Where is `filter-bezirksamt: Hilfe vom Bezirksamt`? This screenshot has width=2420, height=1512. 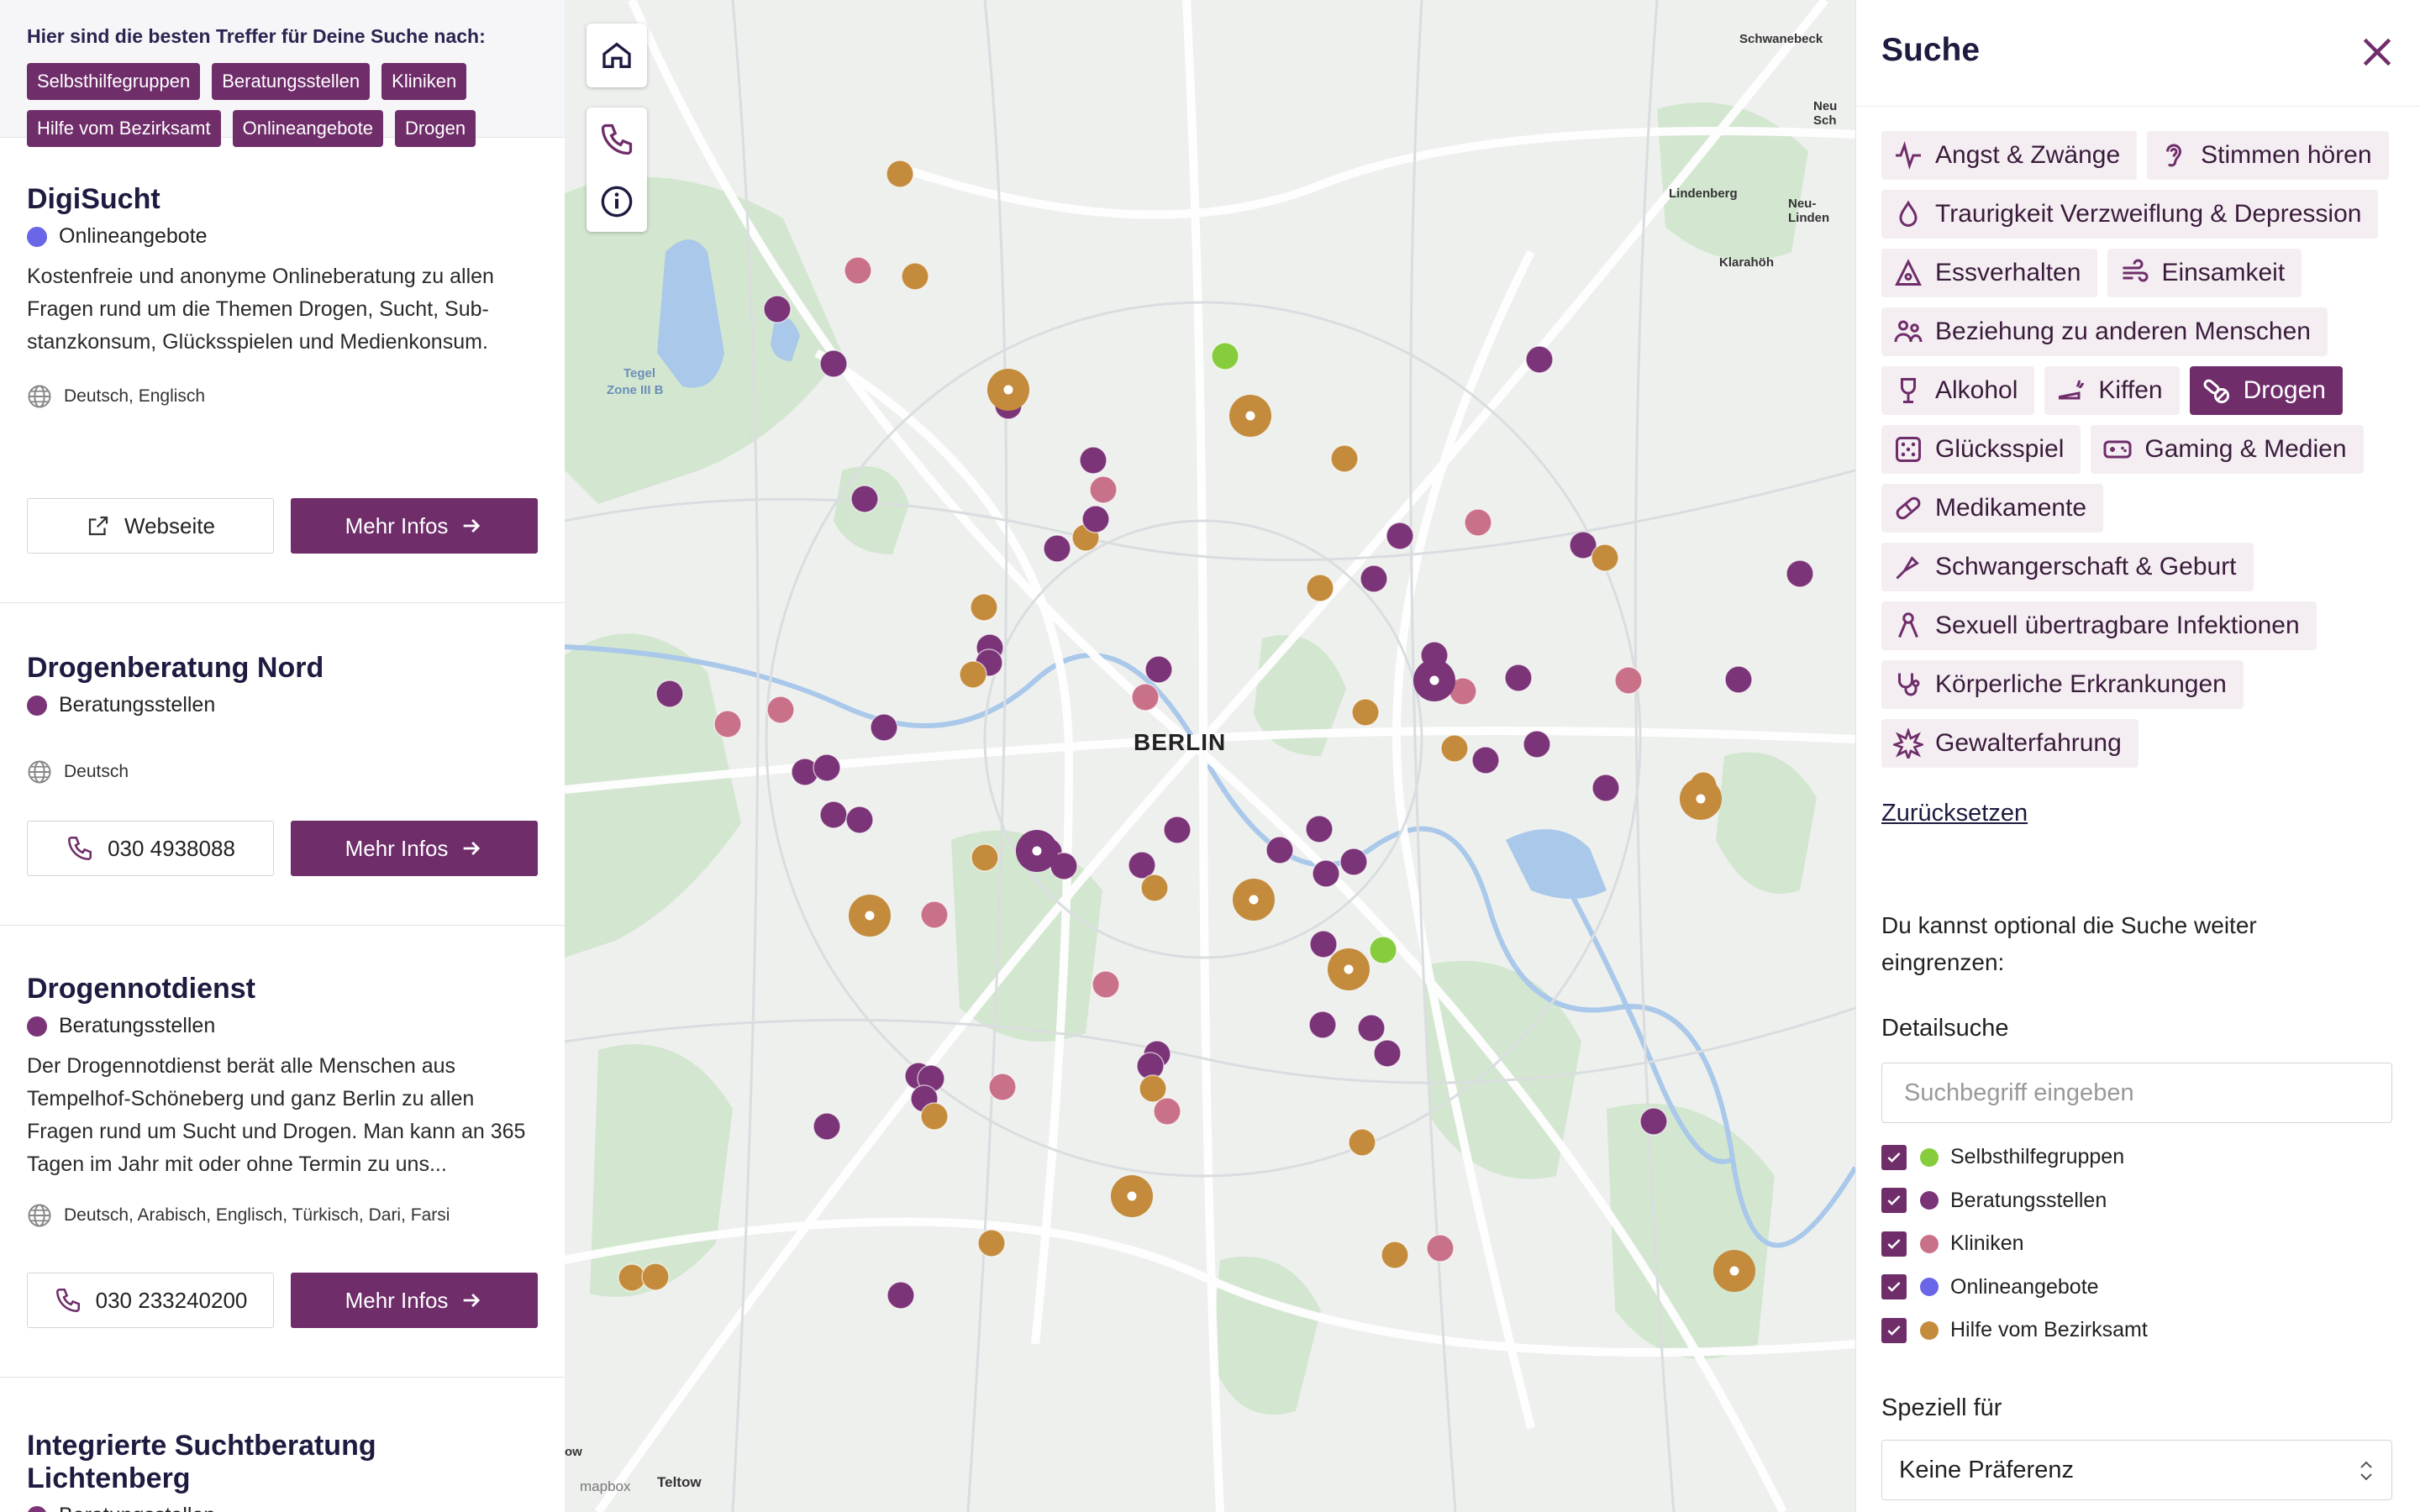 filter-bezirksamt: Hilfe vom Bezirksamt is located at coordinates (2014, 1330).